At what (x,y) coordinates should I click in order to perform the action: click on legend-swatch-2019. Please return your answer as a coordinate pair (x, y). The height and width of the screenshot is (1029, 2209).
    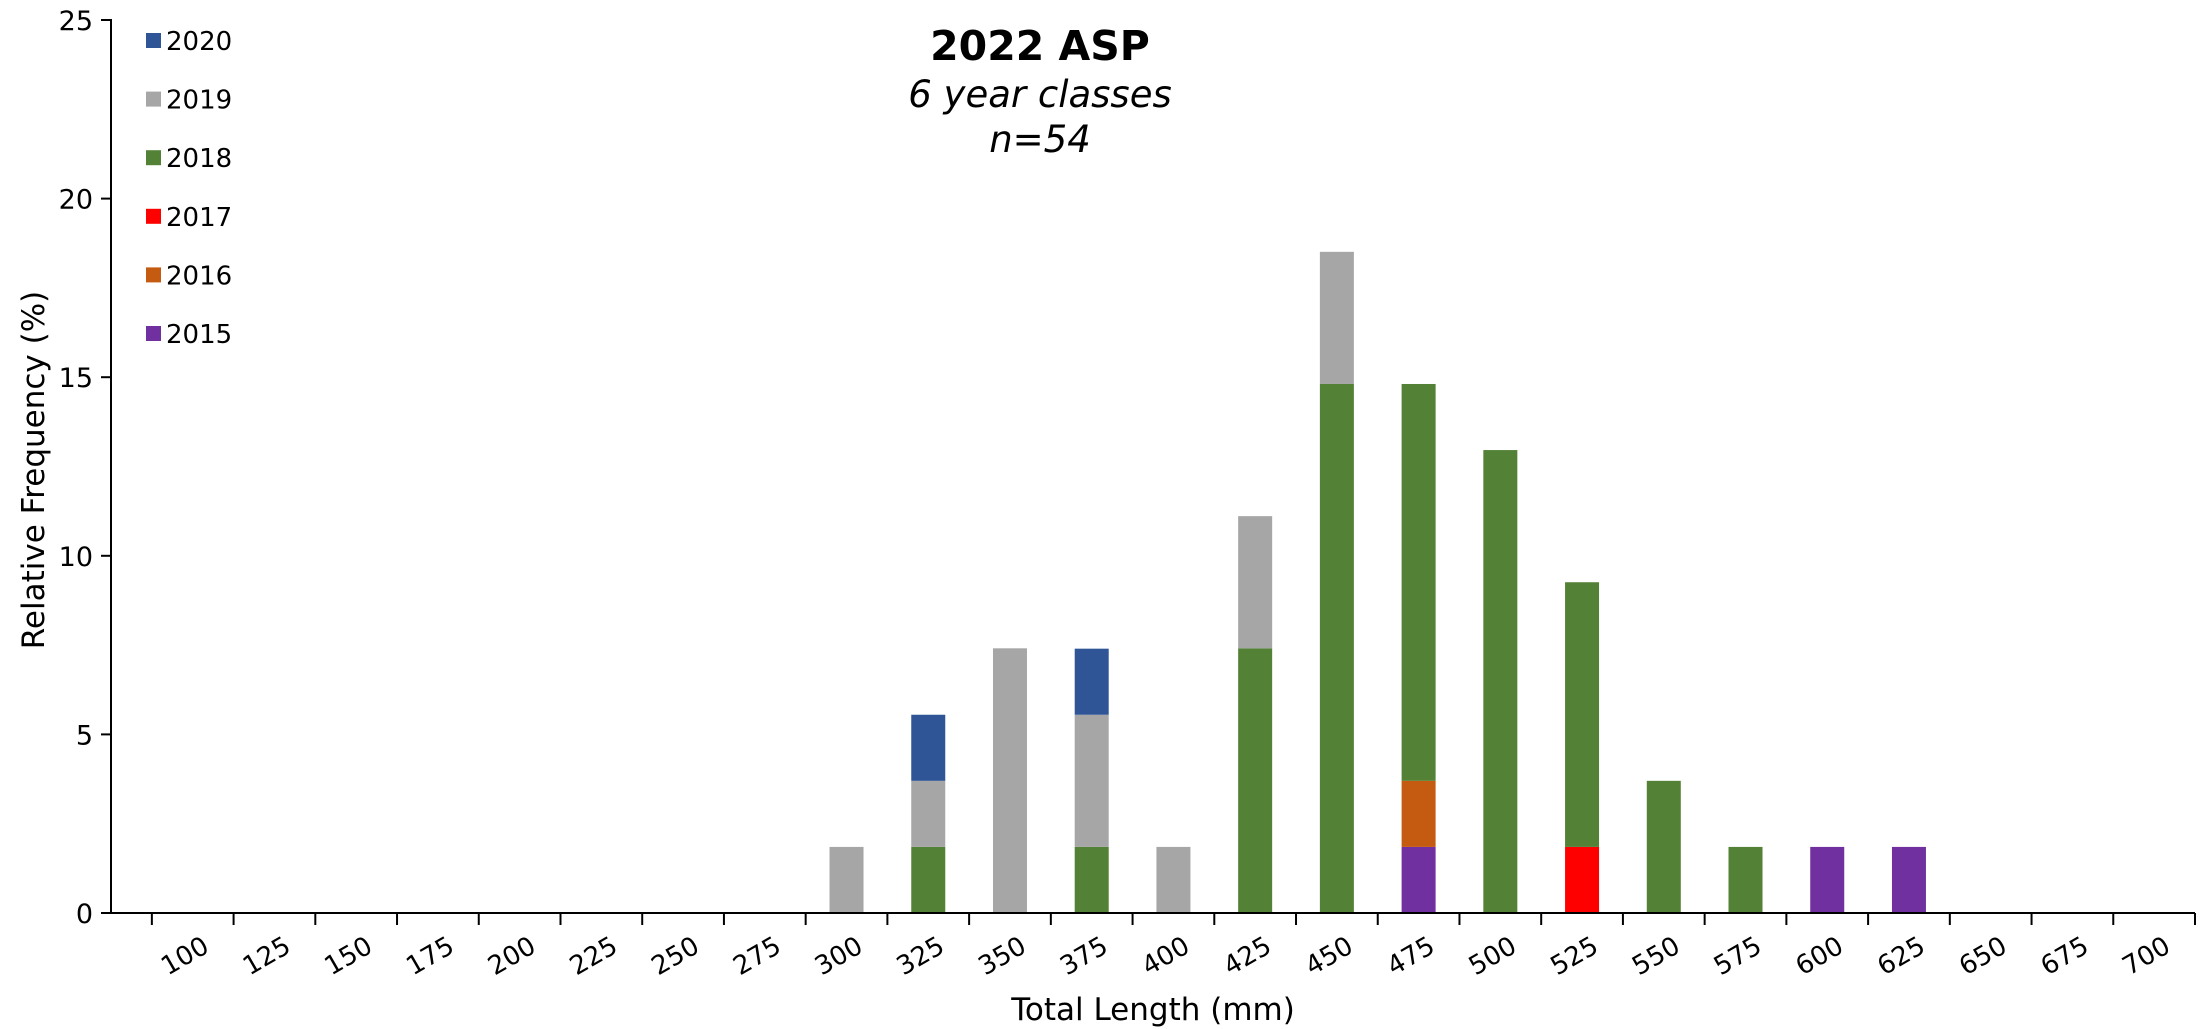
    Looking at the image, I should click on (153, 99).